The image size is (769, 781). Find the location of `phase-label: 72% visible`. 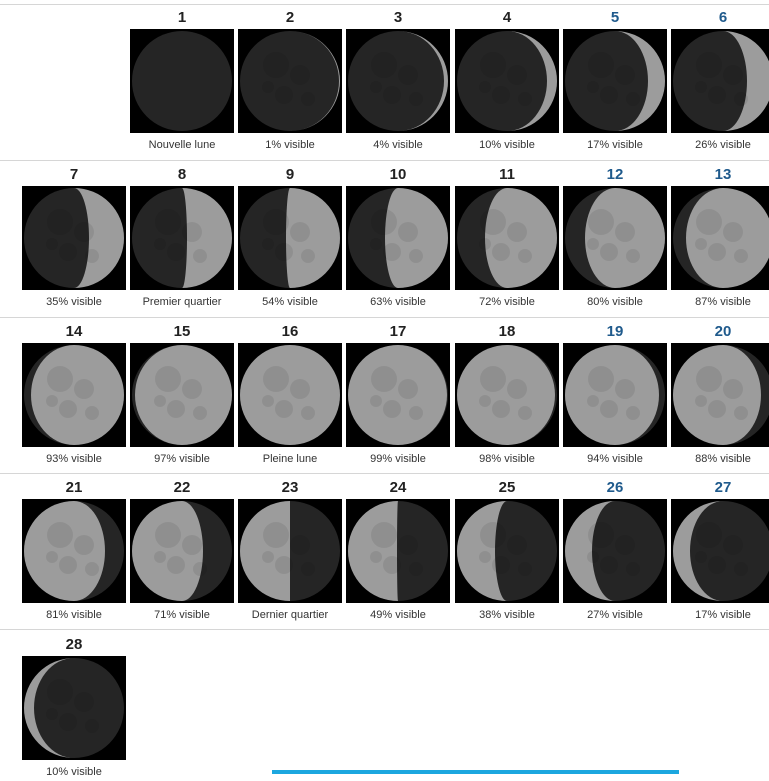

phase-label: 72% visible is located at coordinates (507, 302).